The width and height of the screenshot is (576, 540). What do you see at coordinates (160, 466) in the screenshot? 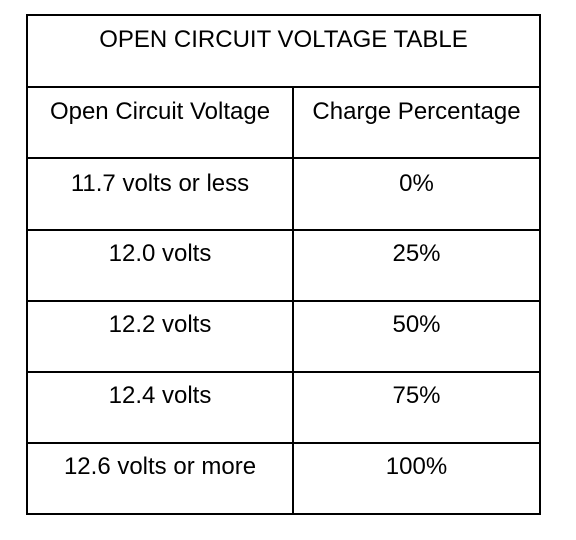
I see `voltage-cell: 12.6 volts or more` at bounding box center [160, 466].